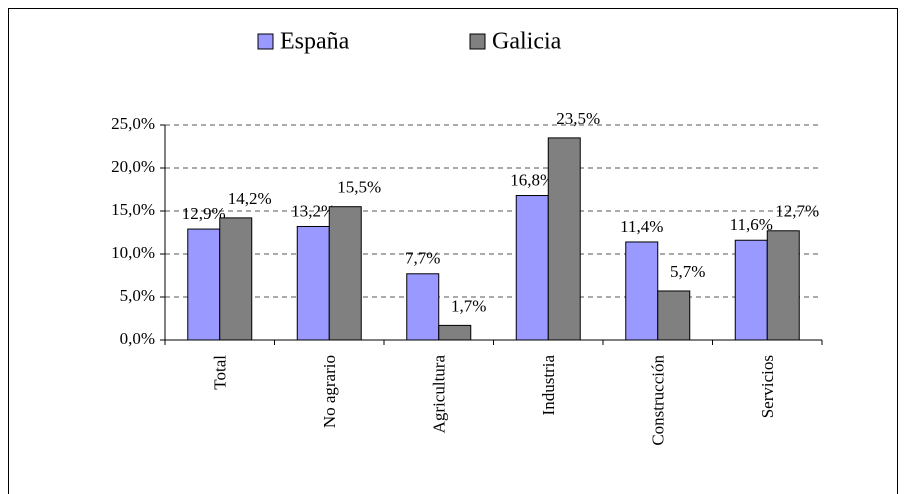  I want to click on data-label: 7,7%, so click(422, 258).